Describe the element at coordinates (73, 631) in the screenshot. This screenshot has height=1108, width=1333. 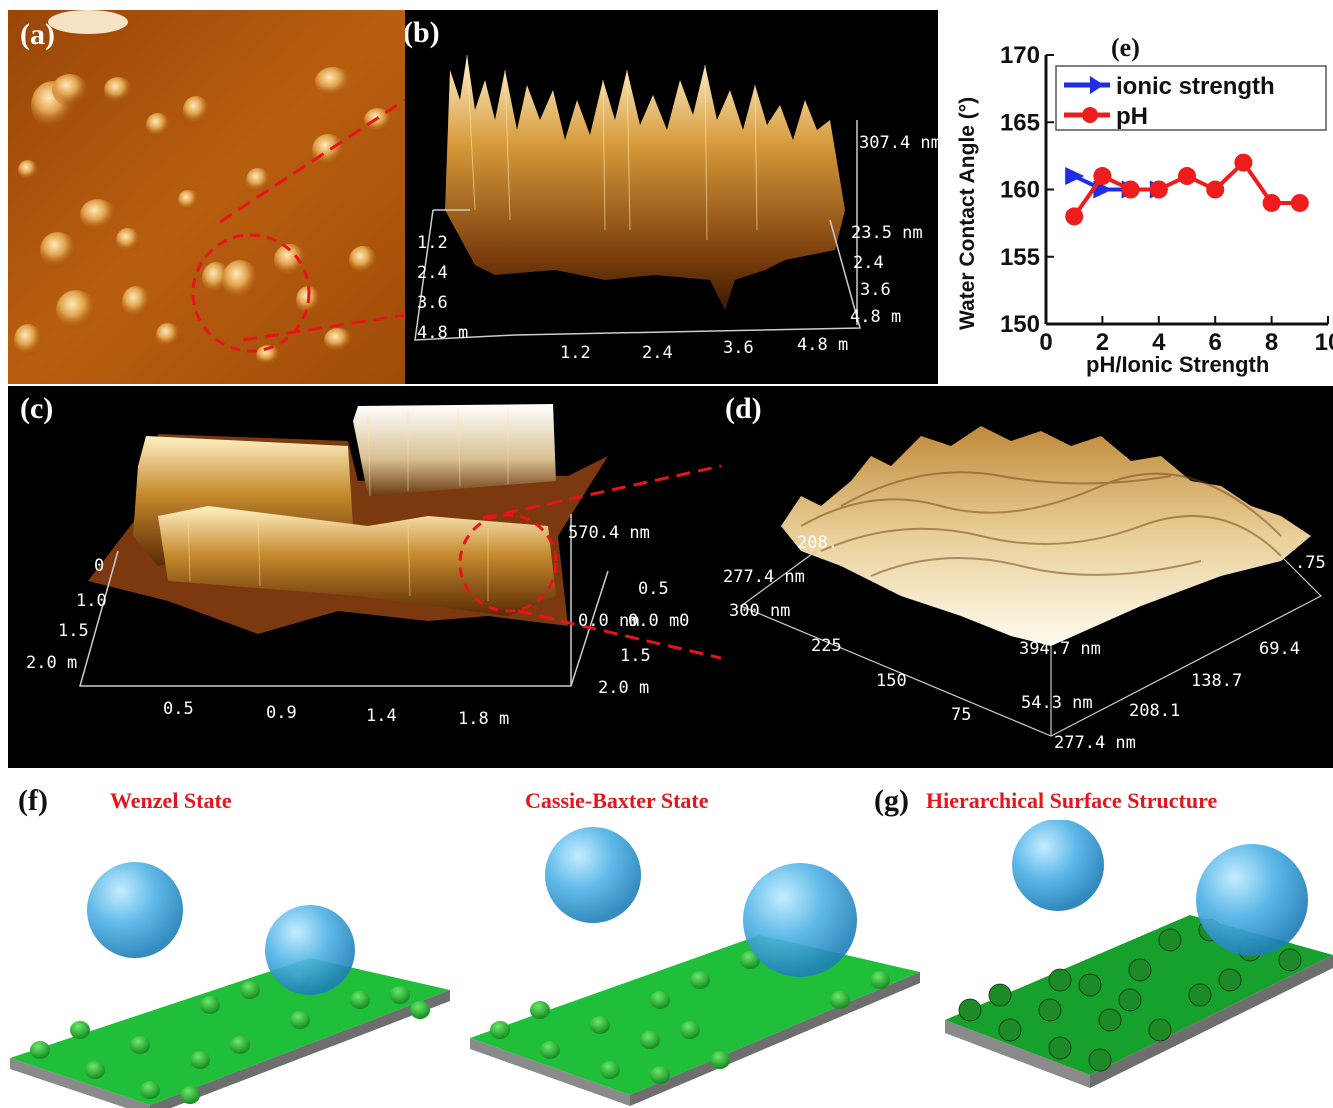
I see `y-tick: 1.5` at that location.